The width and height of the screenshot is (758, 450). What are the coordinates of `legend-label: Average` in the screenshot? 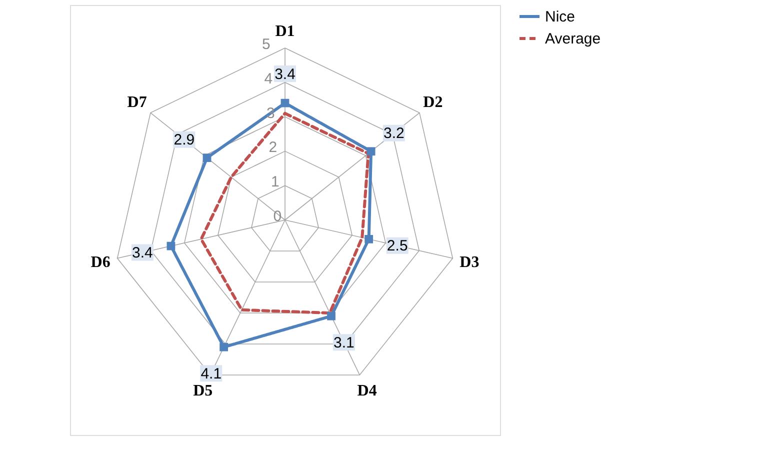 It's located at (573, 39).